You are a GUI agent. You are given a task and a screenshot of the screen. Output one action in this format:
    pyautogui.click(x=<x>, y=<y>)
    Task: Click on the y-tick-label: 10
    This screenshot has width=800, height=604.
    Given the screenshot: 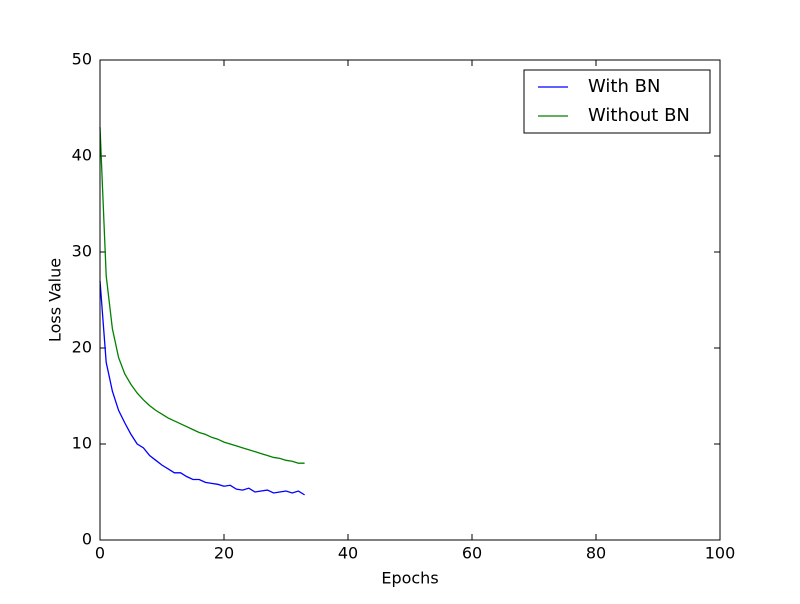 What is the action you would take?
    pyautogui.click(x=82, y=443)
    